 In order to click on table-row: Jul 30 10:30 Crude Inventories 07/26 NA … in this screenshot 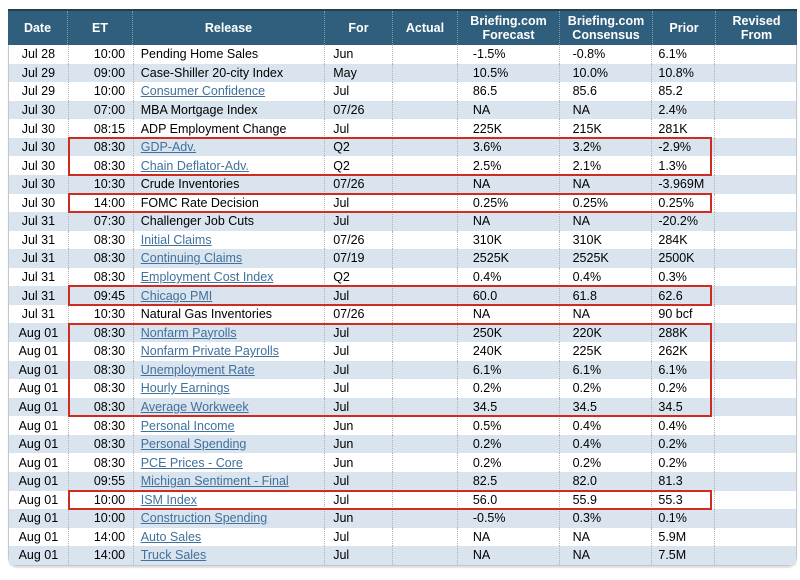, I will do `click(402, 184)`.